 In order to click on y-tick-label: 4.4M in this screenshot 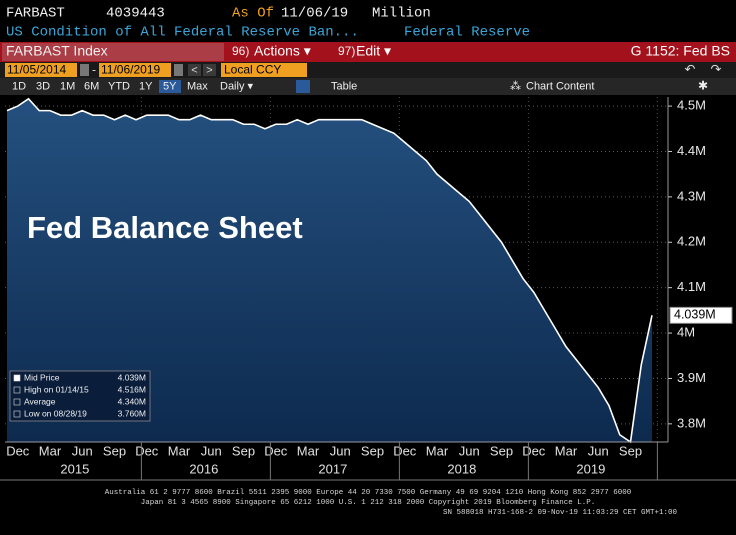, I will do `click(691, 150)`.